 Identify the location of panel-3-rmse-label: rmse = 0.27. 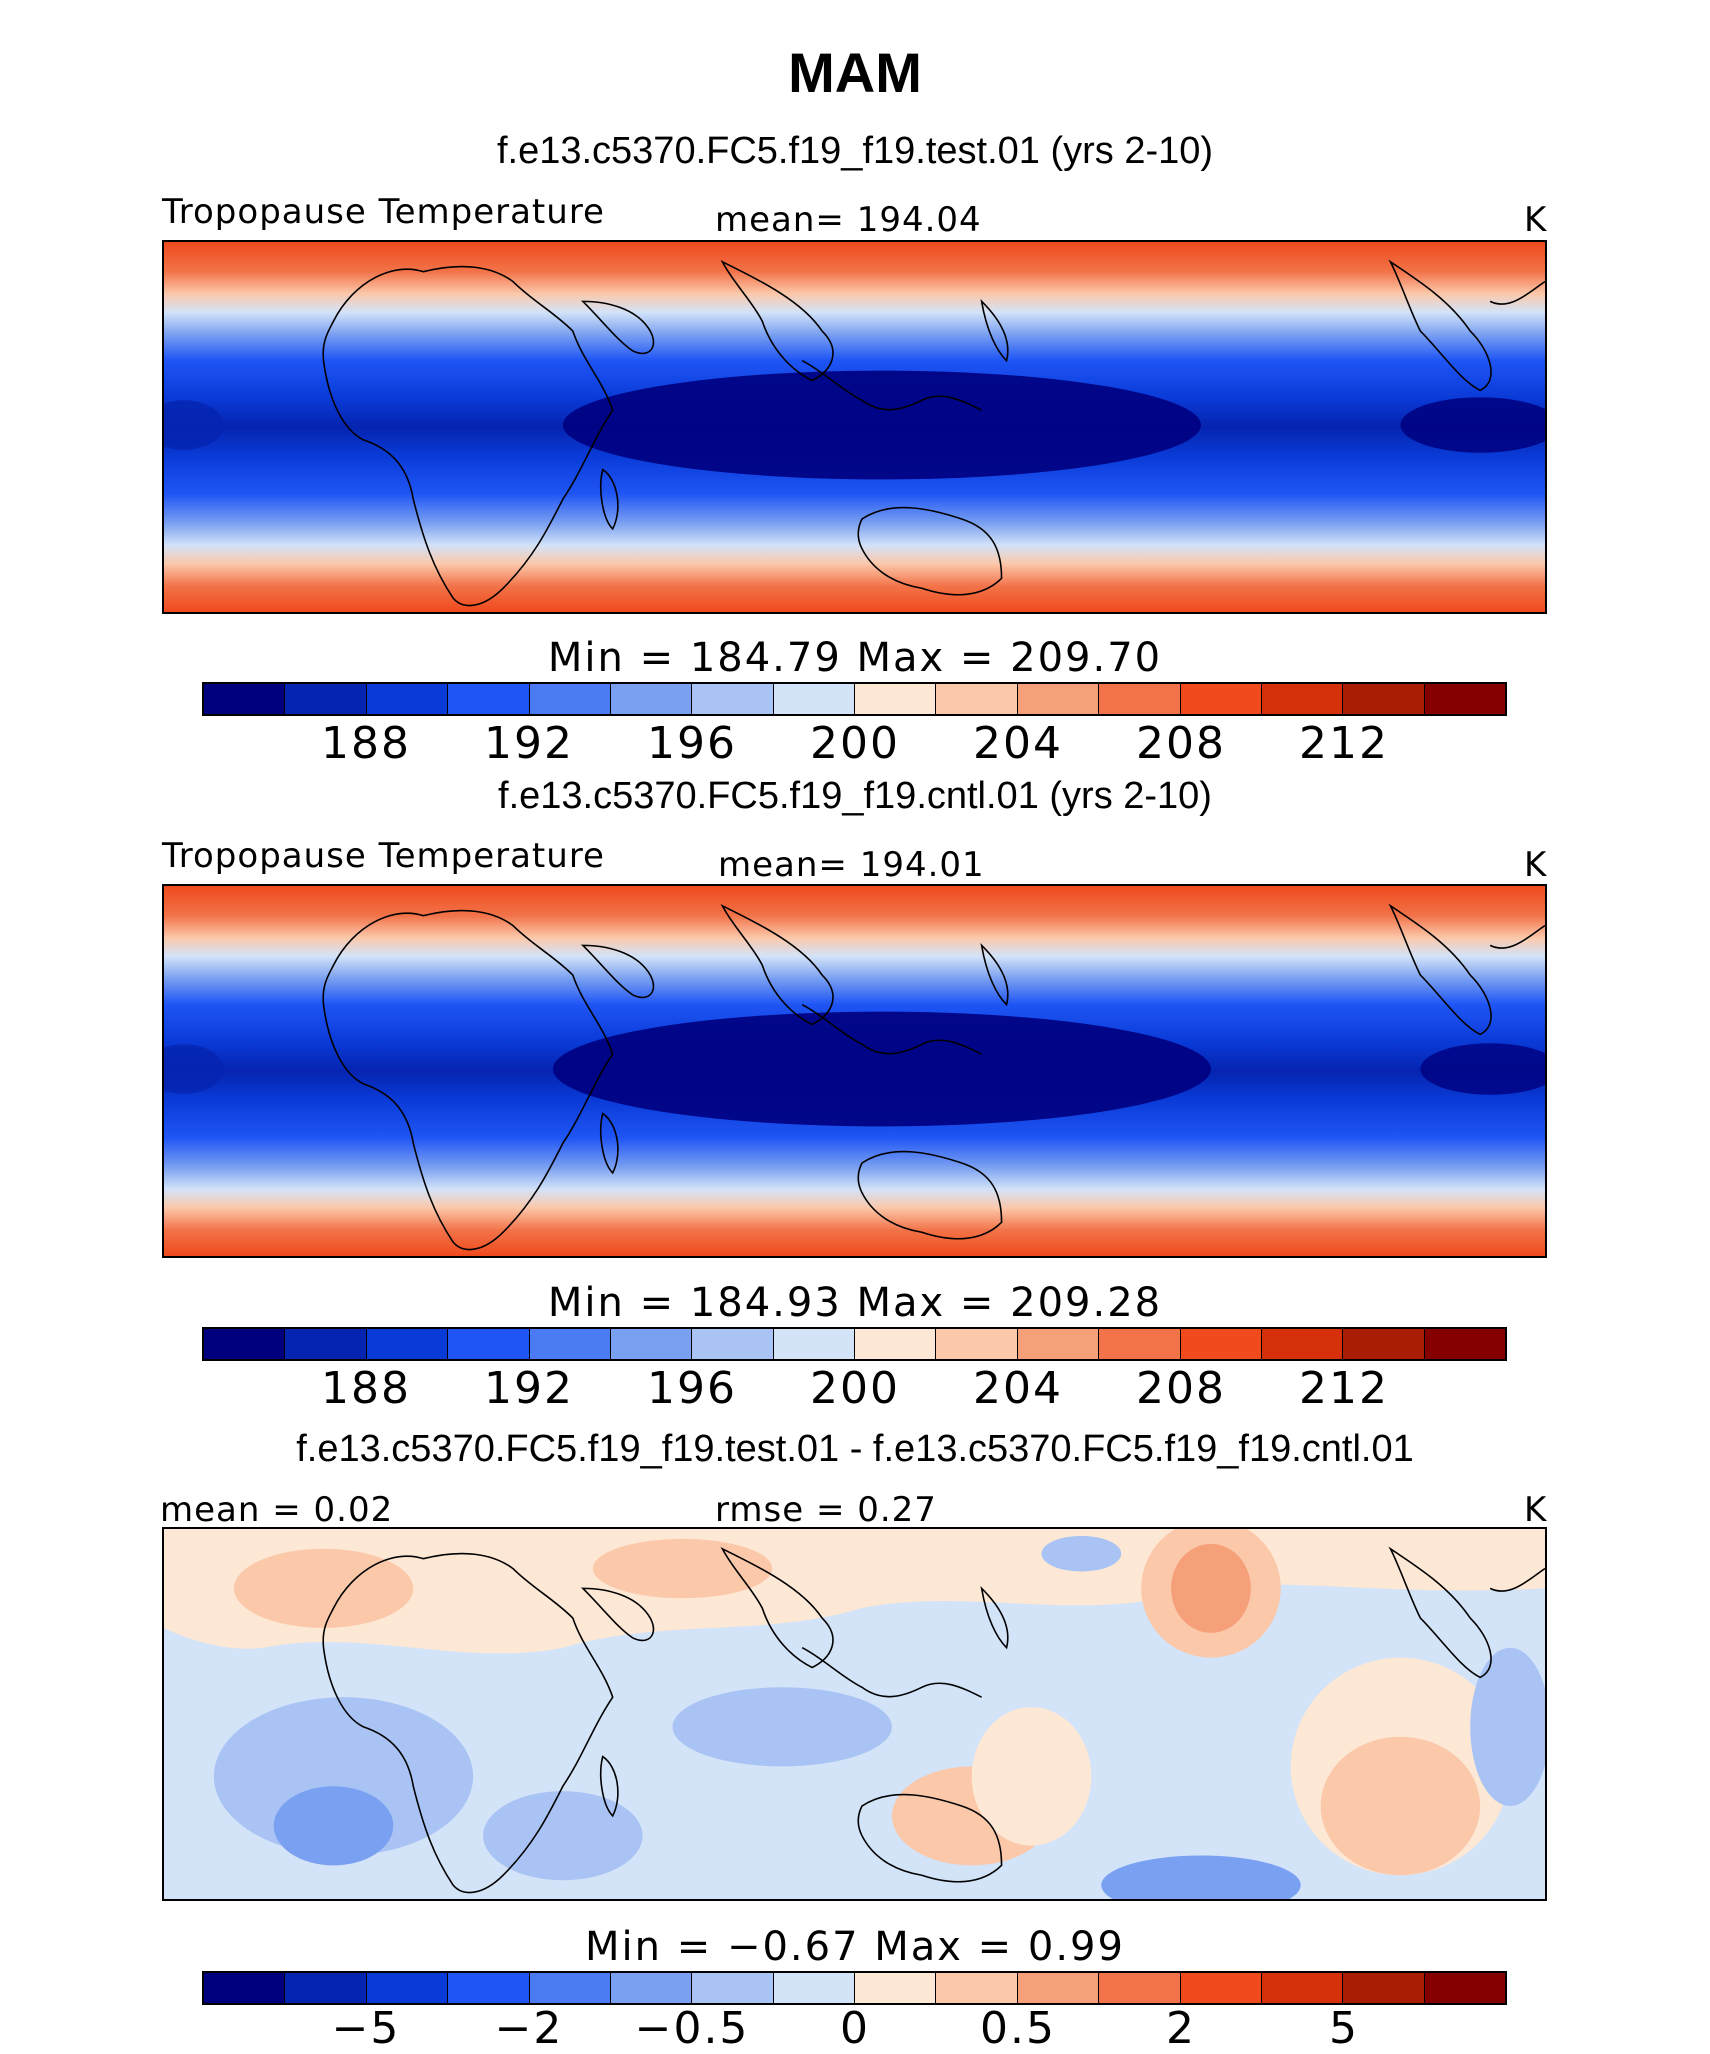
(826, 1510).